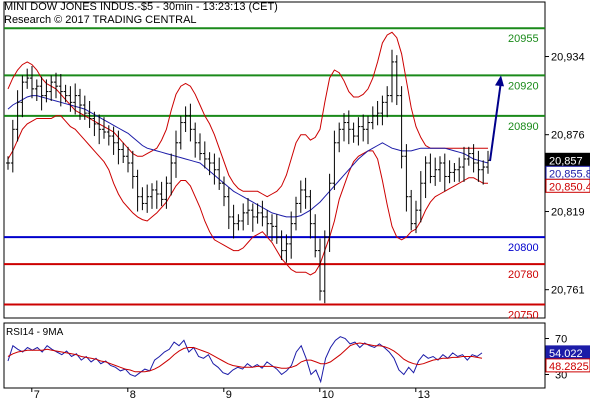  Describe the element at coordinates (523, 316) in the screenshot. I see `level-label-20750: 20750` at that location.